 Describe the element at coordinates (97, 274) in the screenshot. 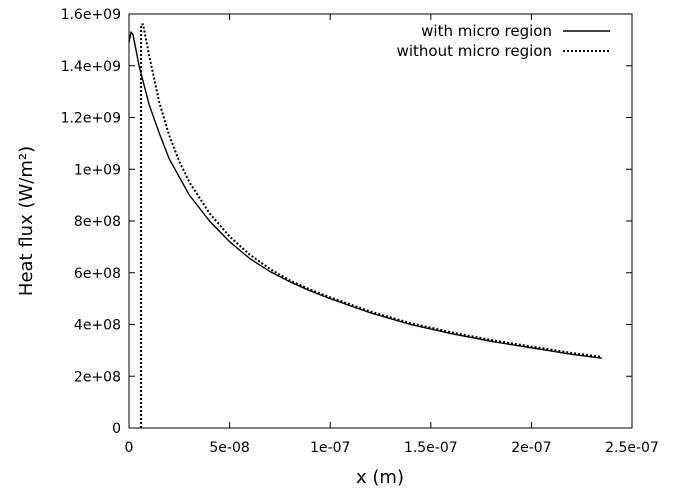

I see `y-tick-label: 6e+08` at that location.